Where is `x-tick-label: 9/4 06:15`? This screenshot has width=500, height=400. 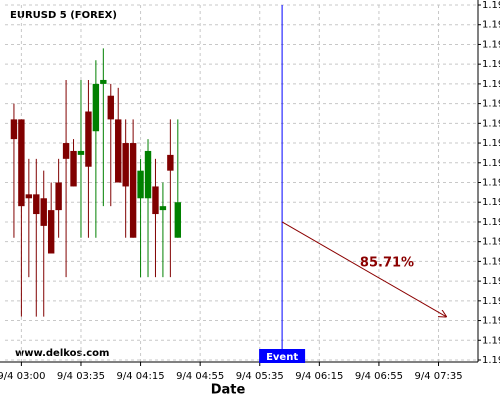
x-tick-label: 9/4 06:15 is located at coordinates (319, 376).